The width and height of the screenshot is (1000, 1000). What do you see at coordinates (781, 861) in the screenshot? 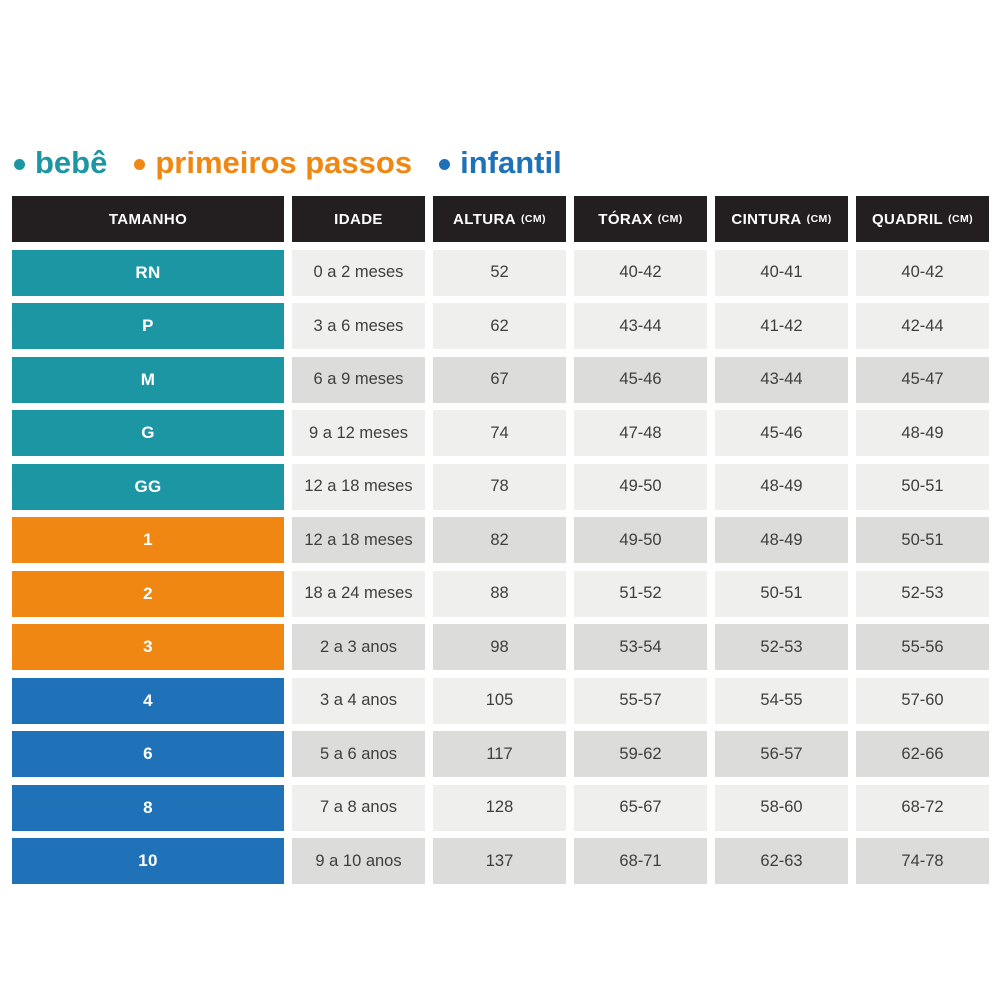
I see `cintura-cell: 62-63` at bounding box center [781, 861].